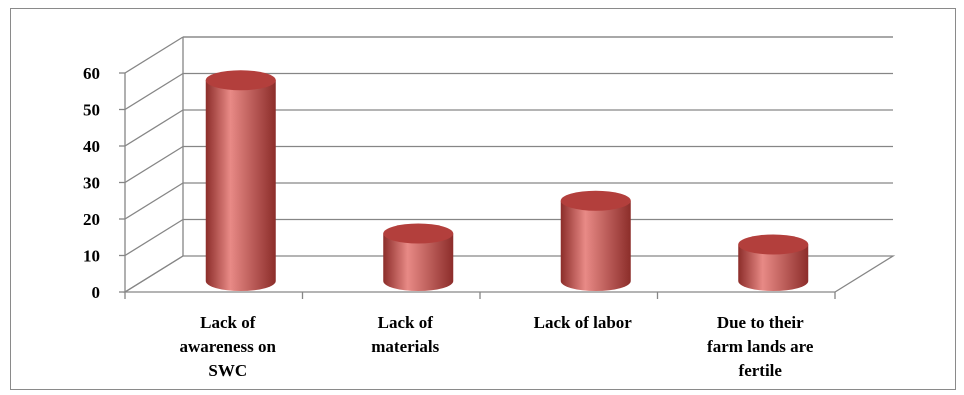  Describe the element at coordinates (405, 346) in the screenshot. I see `x-category-label-line: materials` at that location.